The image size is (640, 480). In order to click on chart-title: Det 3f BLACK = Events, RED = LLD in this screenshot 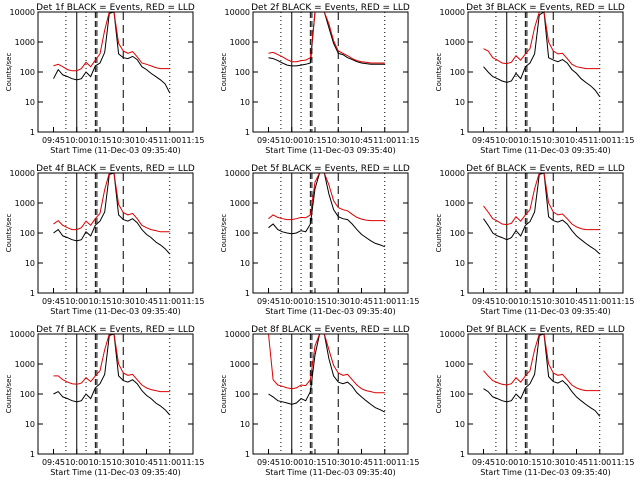, I will do `click(545, 8)`.